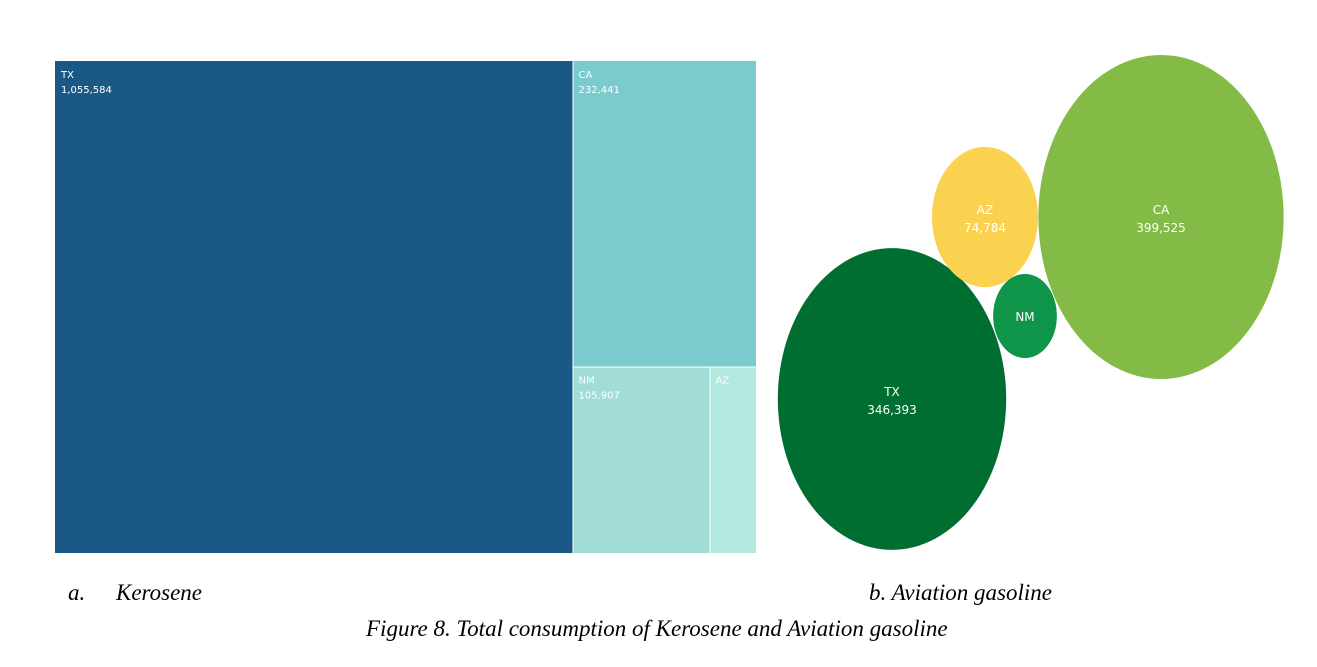  Describe the element at coordinates (586, 380) in the screenshot. I see `treemap-label-nm: NM` at that location.